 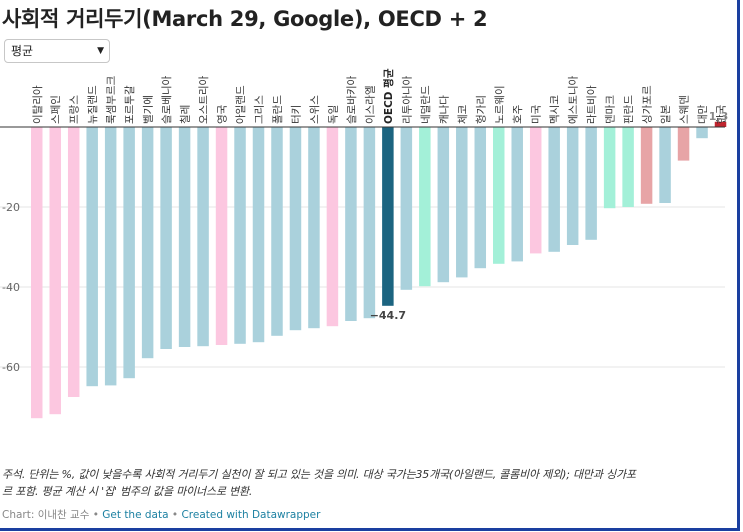 I want to click on category-label: 슬로바키아, so click(x=352, y=99).